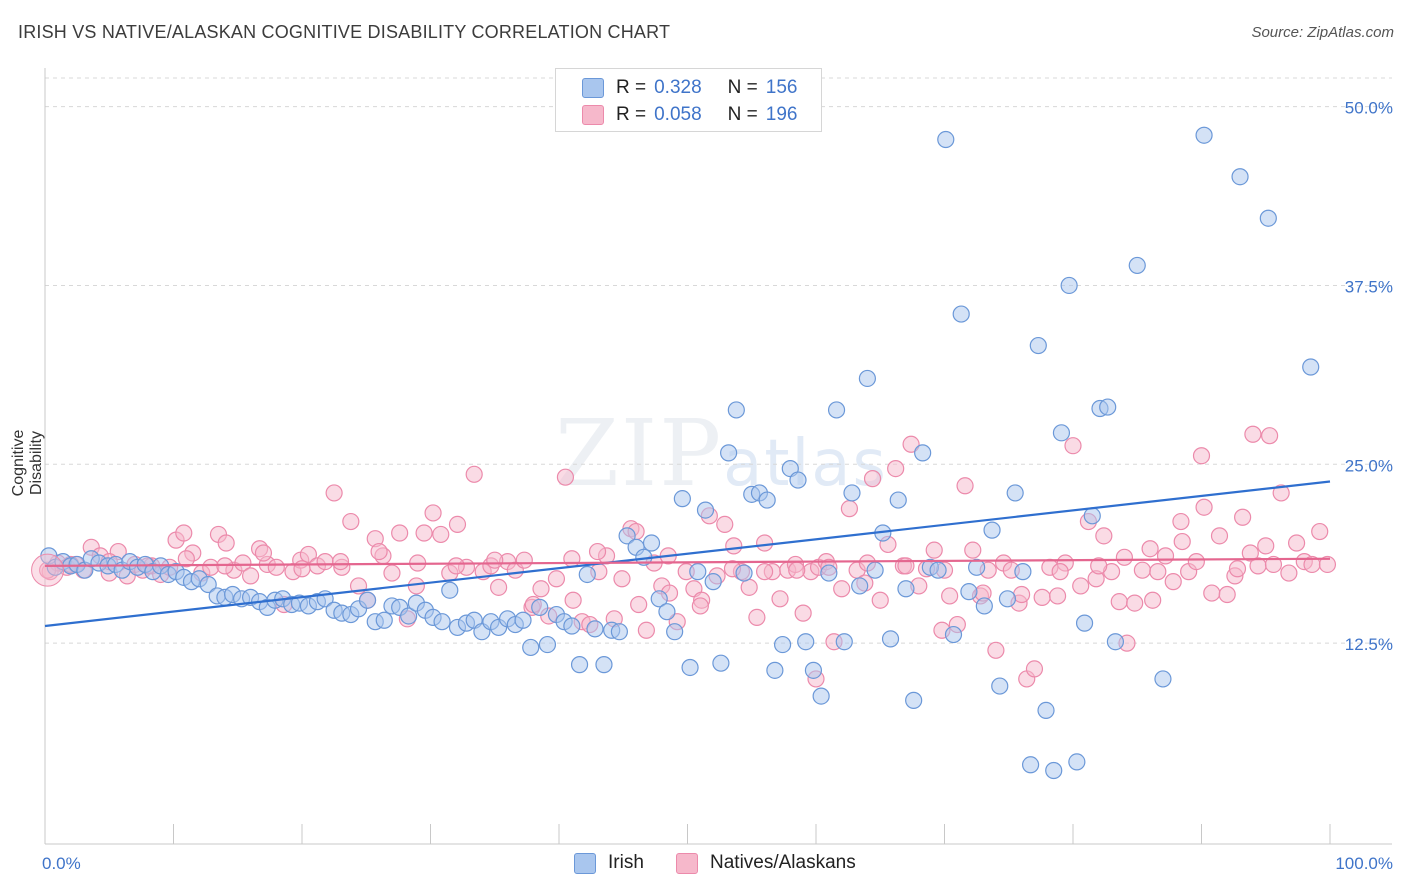 The height and width of the screenshot is (892, 1406). What do you see at coordinates (27, 463) in the screenshot?
I see `y-axis-label: Cognitive Disability` at bounding box center [27, 463].